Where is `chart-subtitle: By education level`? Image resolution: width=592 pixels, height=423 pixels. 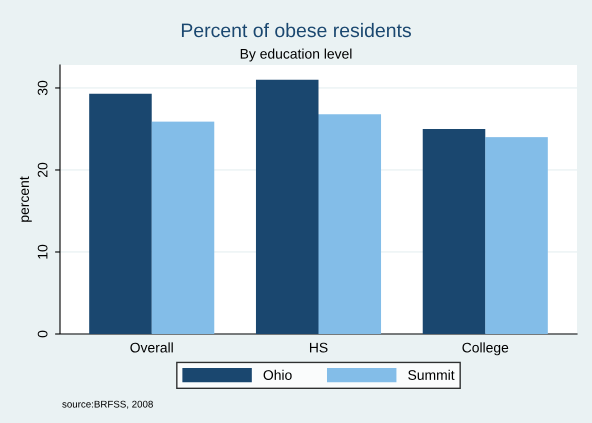 chart-subtitle: By education level is located at coordinates (296, 55).